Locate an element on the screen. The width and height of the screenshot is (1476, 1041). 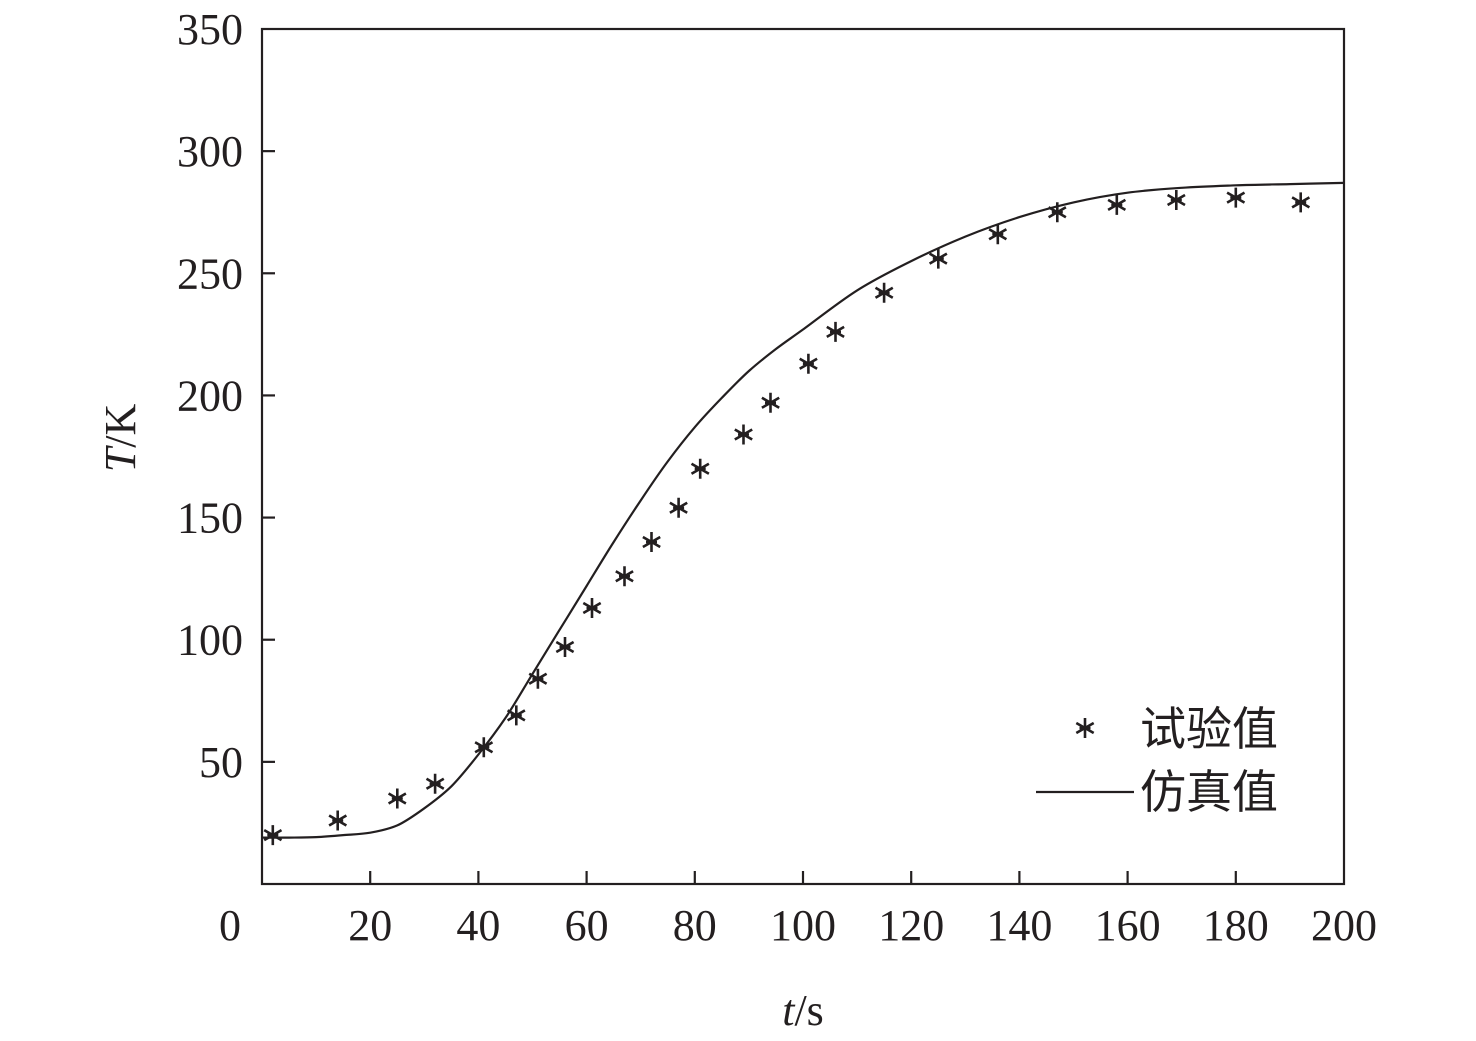
x-axis-ticks: 0 20 40 60 80 100 120 140 160 180 200 is located at coordinates (798, 910).